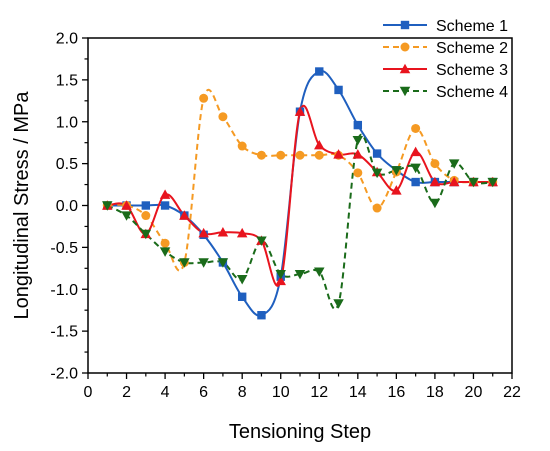  Describe the element at coordinates (67, 206) in the screenshot. I see `y-tick-label: 0.0` at that location.